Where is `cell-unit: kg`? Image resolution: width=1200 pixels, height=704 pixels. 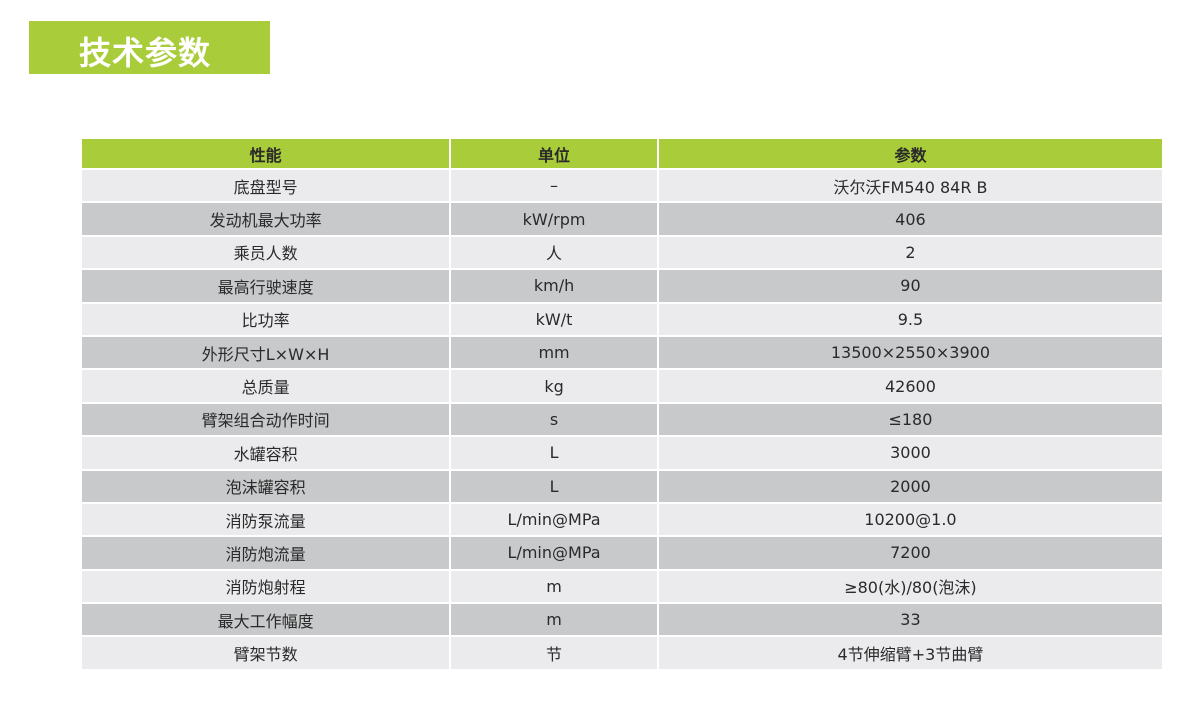 cell-unit: kg is located at coordinates (554, 386).